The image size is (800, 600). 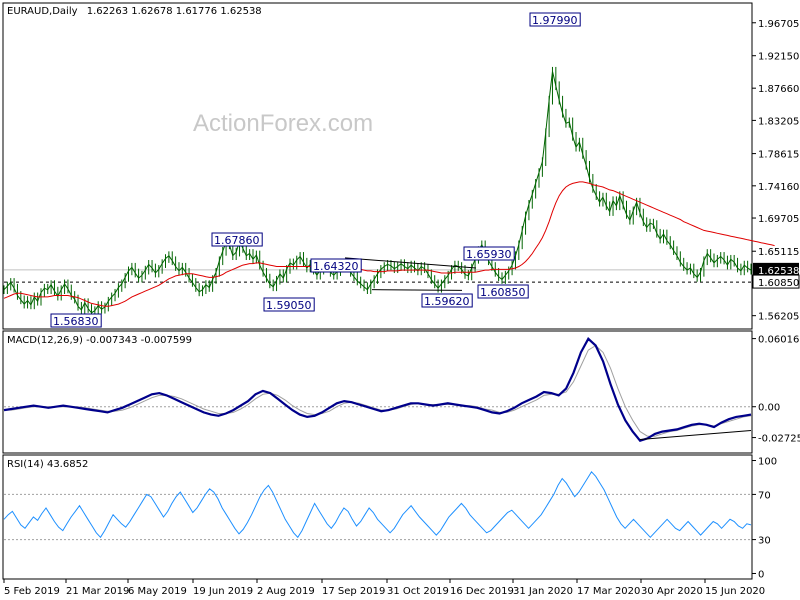 What do you see at coordinates (99, 340) in the screenshot?
I see `macd-title: MACD(12,26,9) -0.007343 -0.007599` at bounding box center [99, 340].